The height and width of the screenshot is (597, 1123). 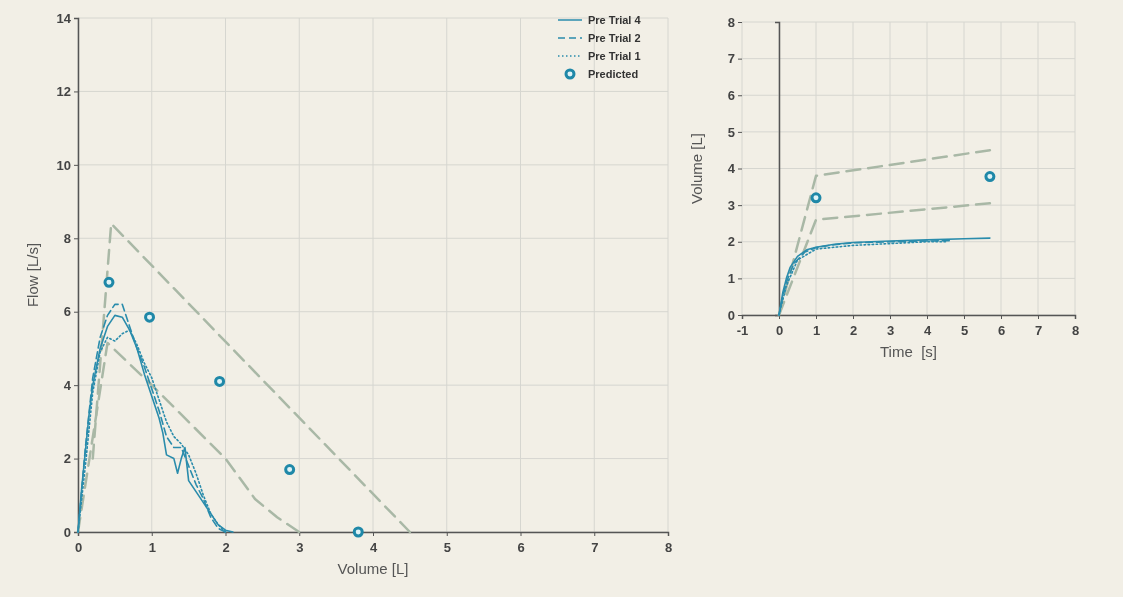 What do you see at coordinates (615, 20) in the screenshot?
I see `legend-label: Pre Trial 4` at bounding box center [615, 20].